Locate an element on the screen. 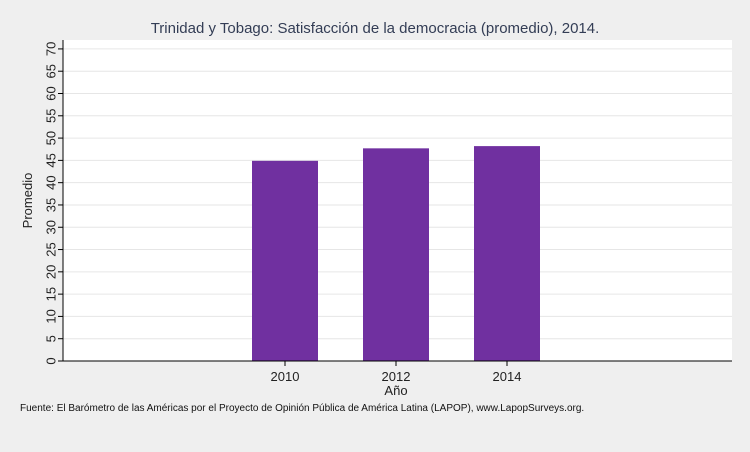  bar-2014 is located at coordinates (507, 253).